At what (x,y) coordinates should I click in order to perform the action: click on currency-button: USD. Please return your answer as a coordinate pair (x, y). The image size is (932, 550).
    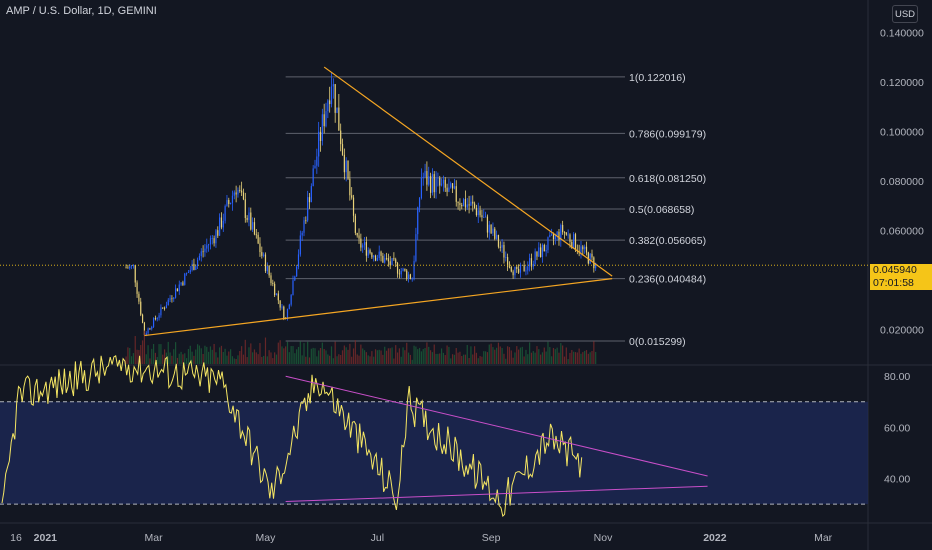
    Looking at the image, I should click on (905, 14).